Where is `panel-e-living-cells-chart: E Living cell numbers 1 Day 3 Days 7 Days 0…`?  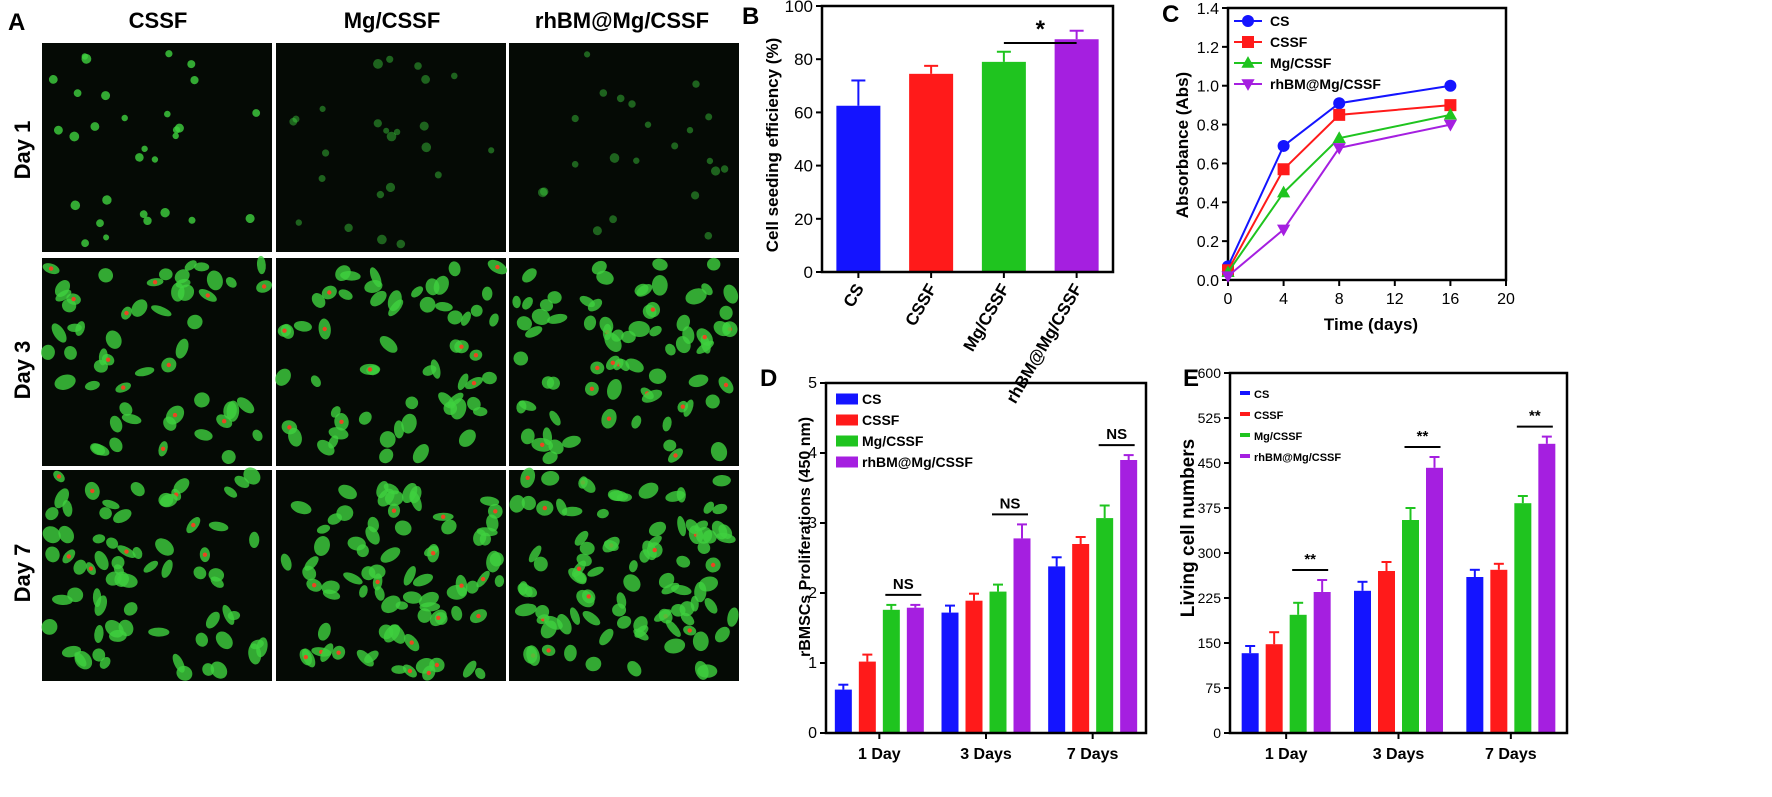
panel-e-living-cells-chart: E Living cell numbers 1 Day 3 Days 7 Days 0… is located at coordinates (1373, 564).